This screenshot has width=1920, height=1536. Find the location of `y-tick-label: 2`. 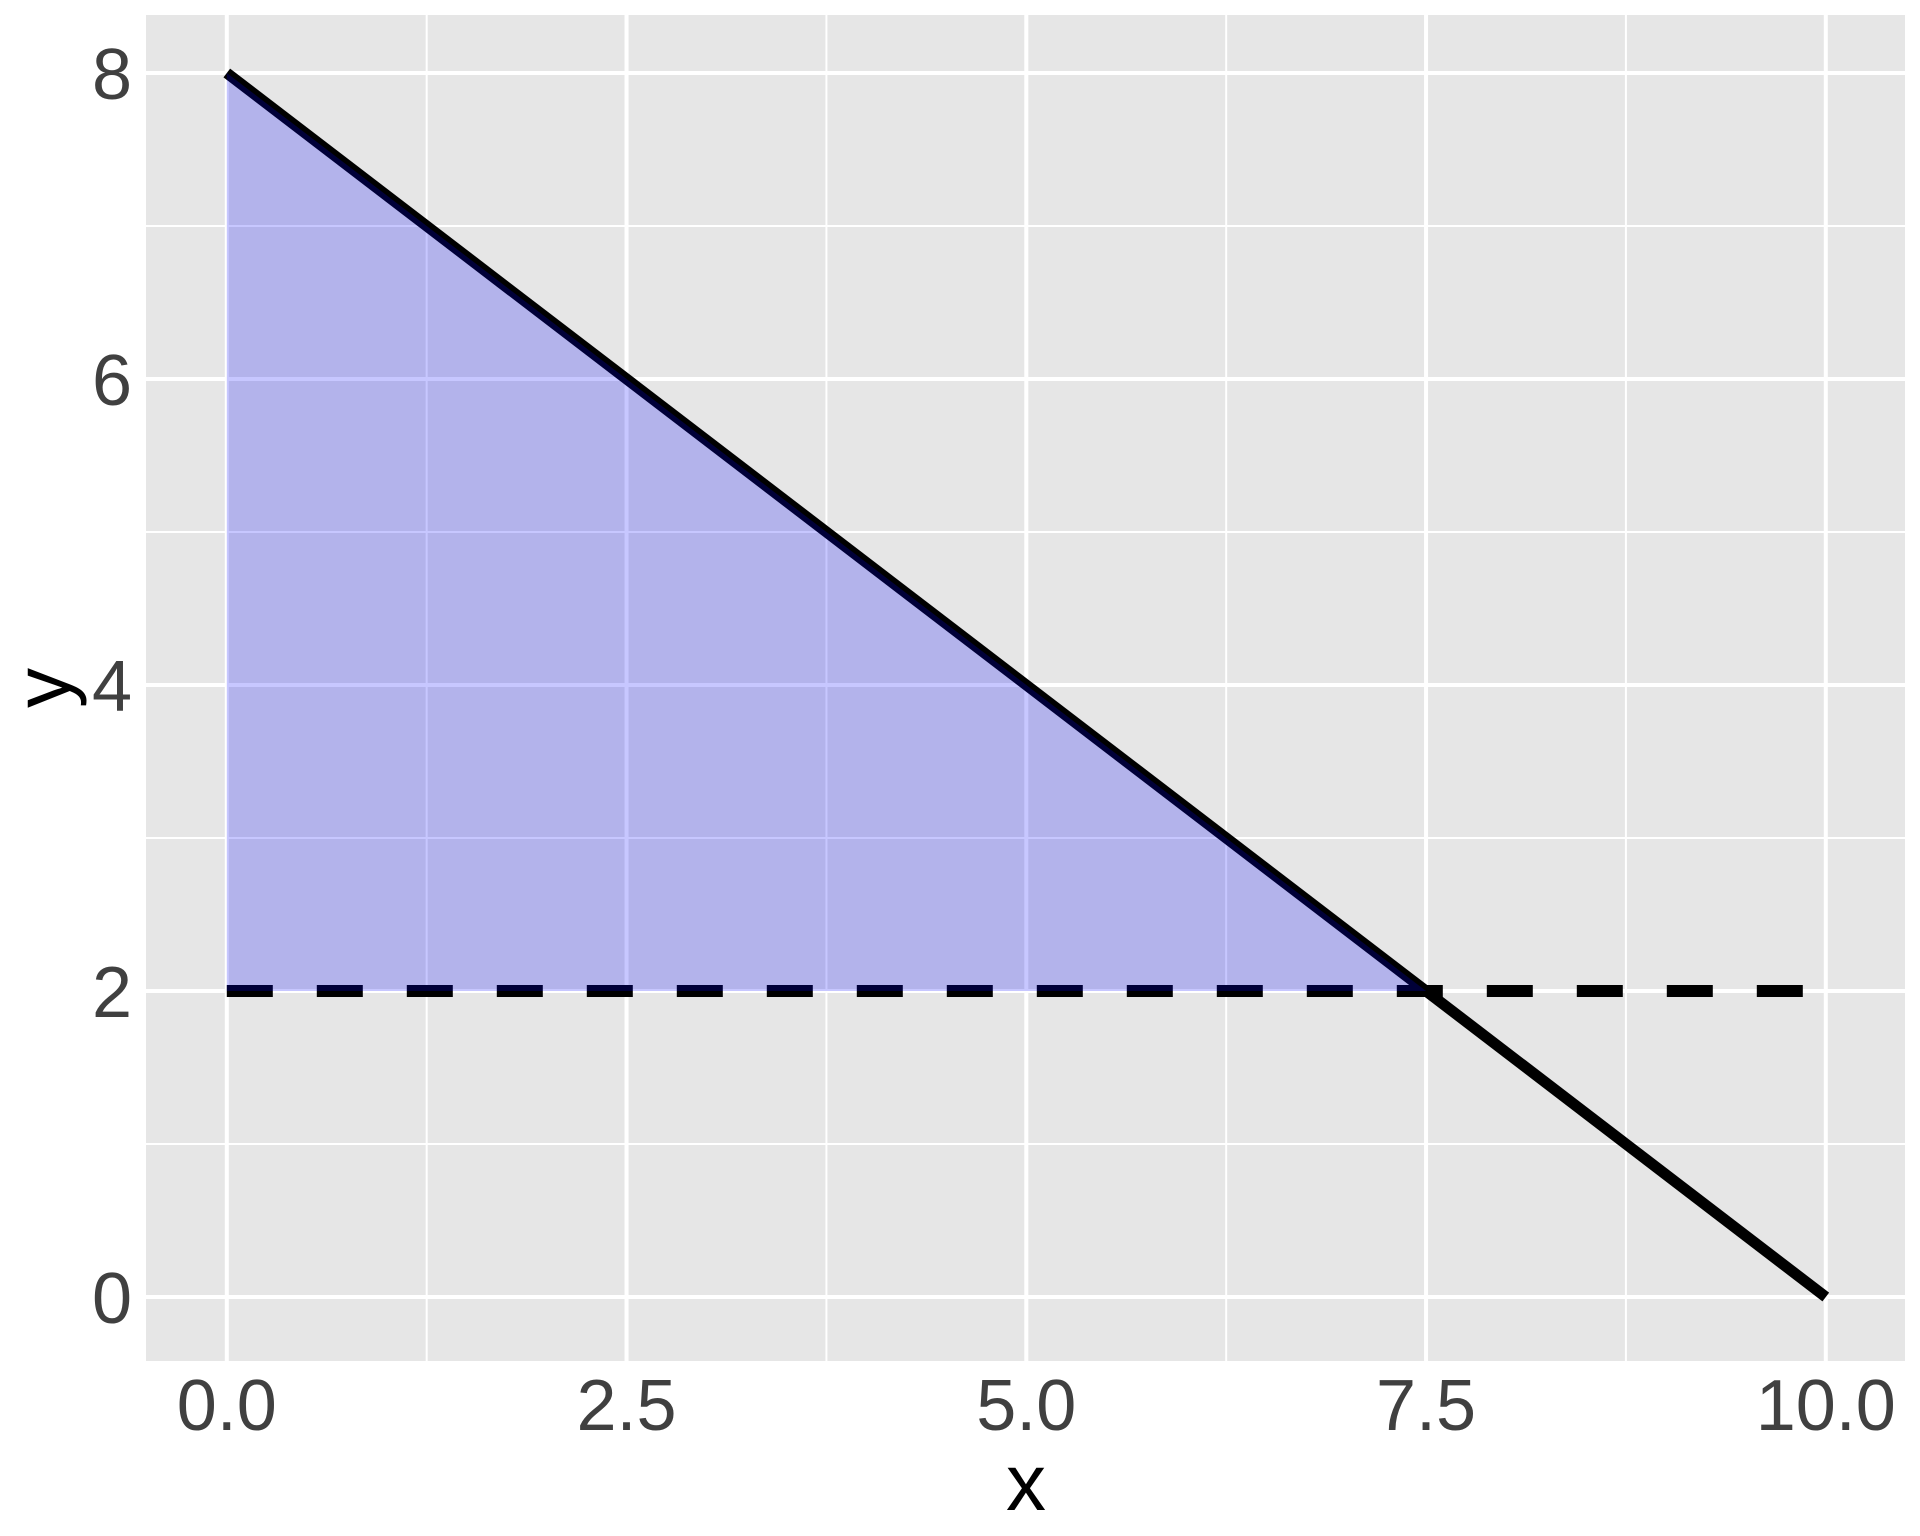

y-tick-label: 2 is located at coordinates (112, 993).